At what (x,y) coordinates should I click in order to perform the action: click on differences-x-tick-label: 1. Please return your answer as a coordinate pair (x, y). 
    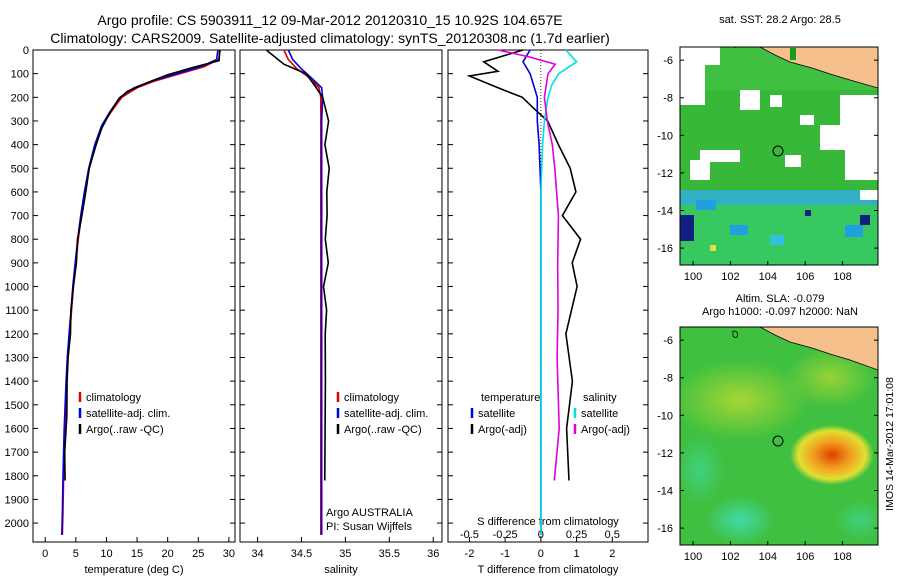
    Looking at the image, I should click on (577, 554).